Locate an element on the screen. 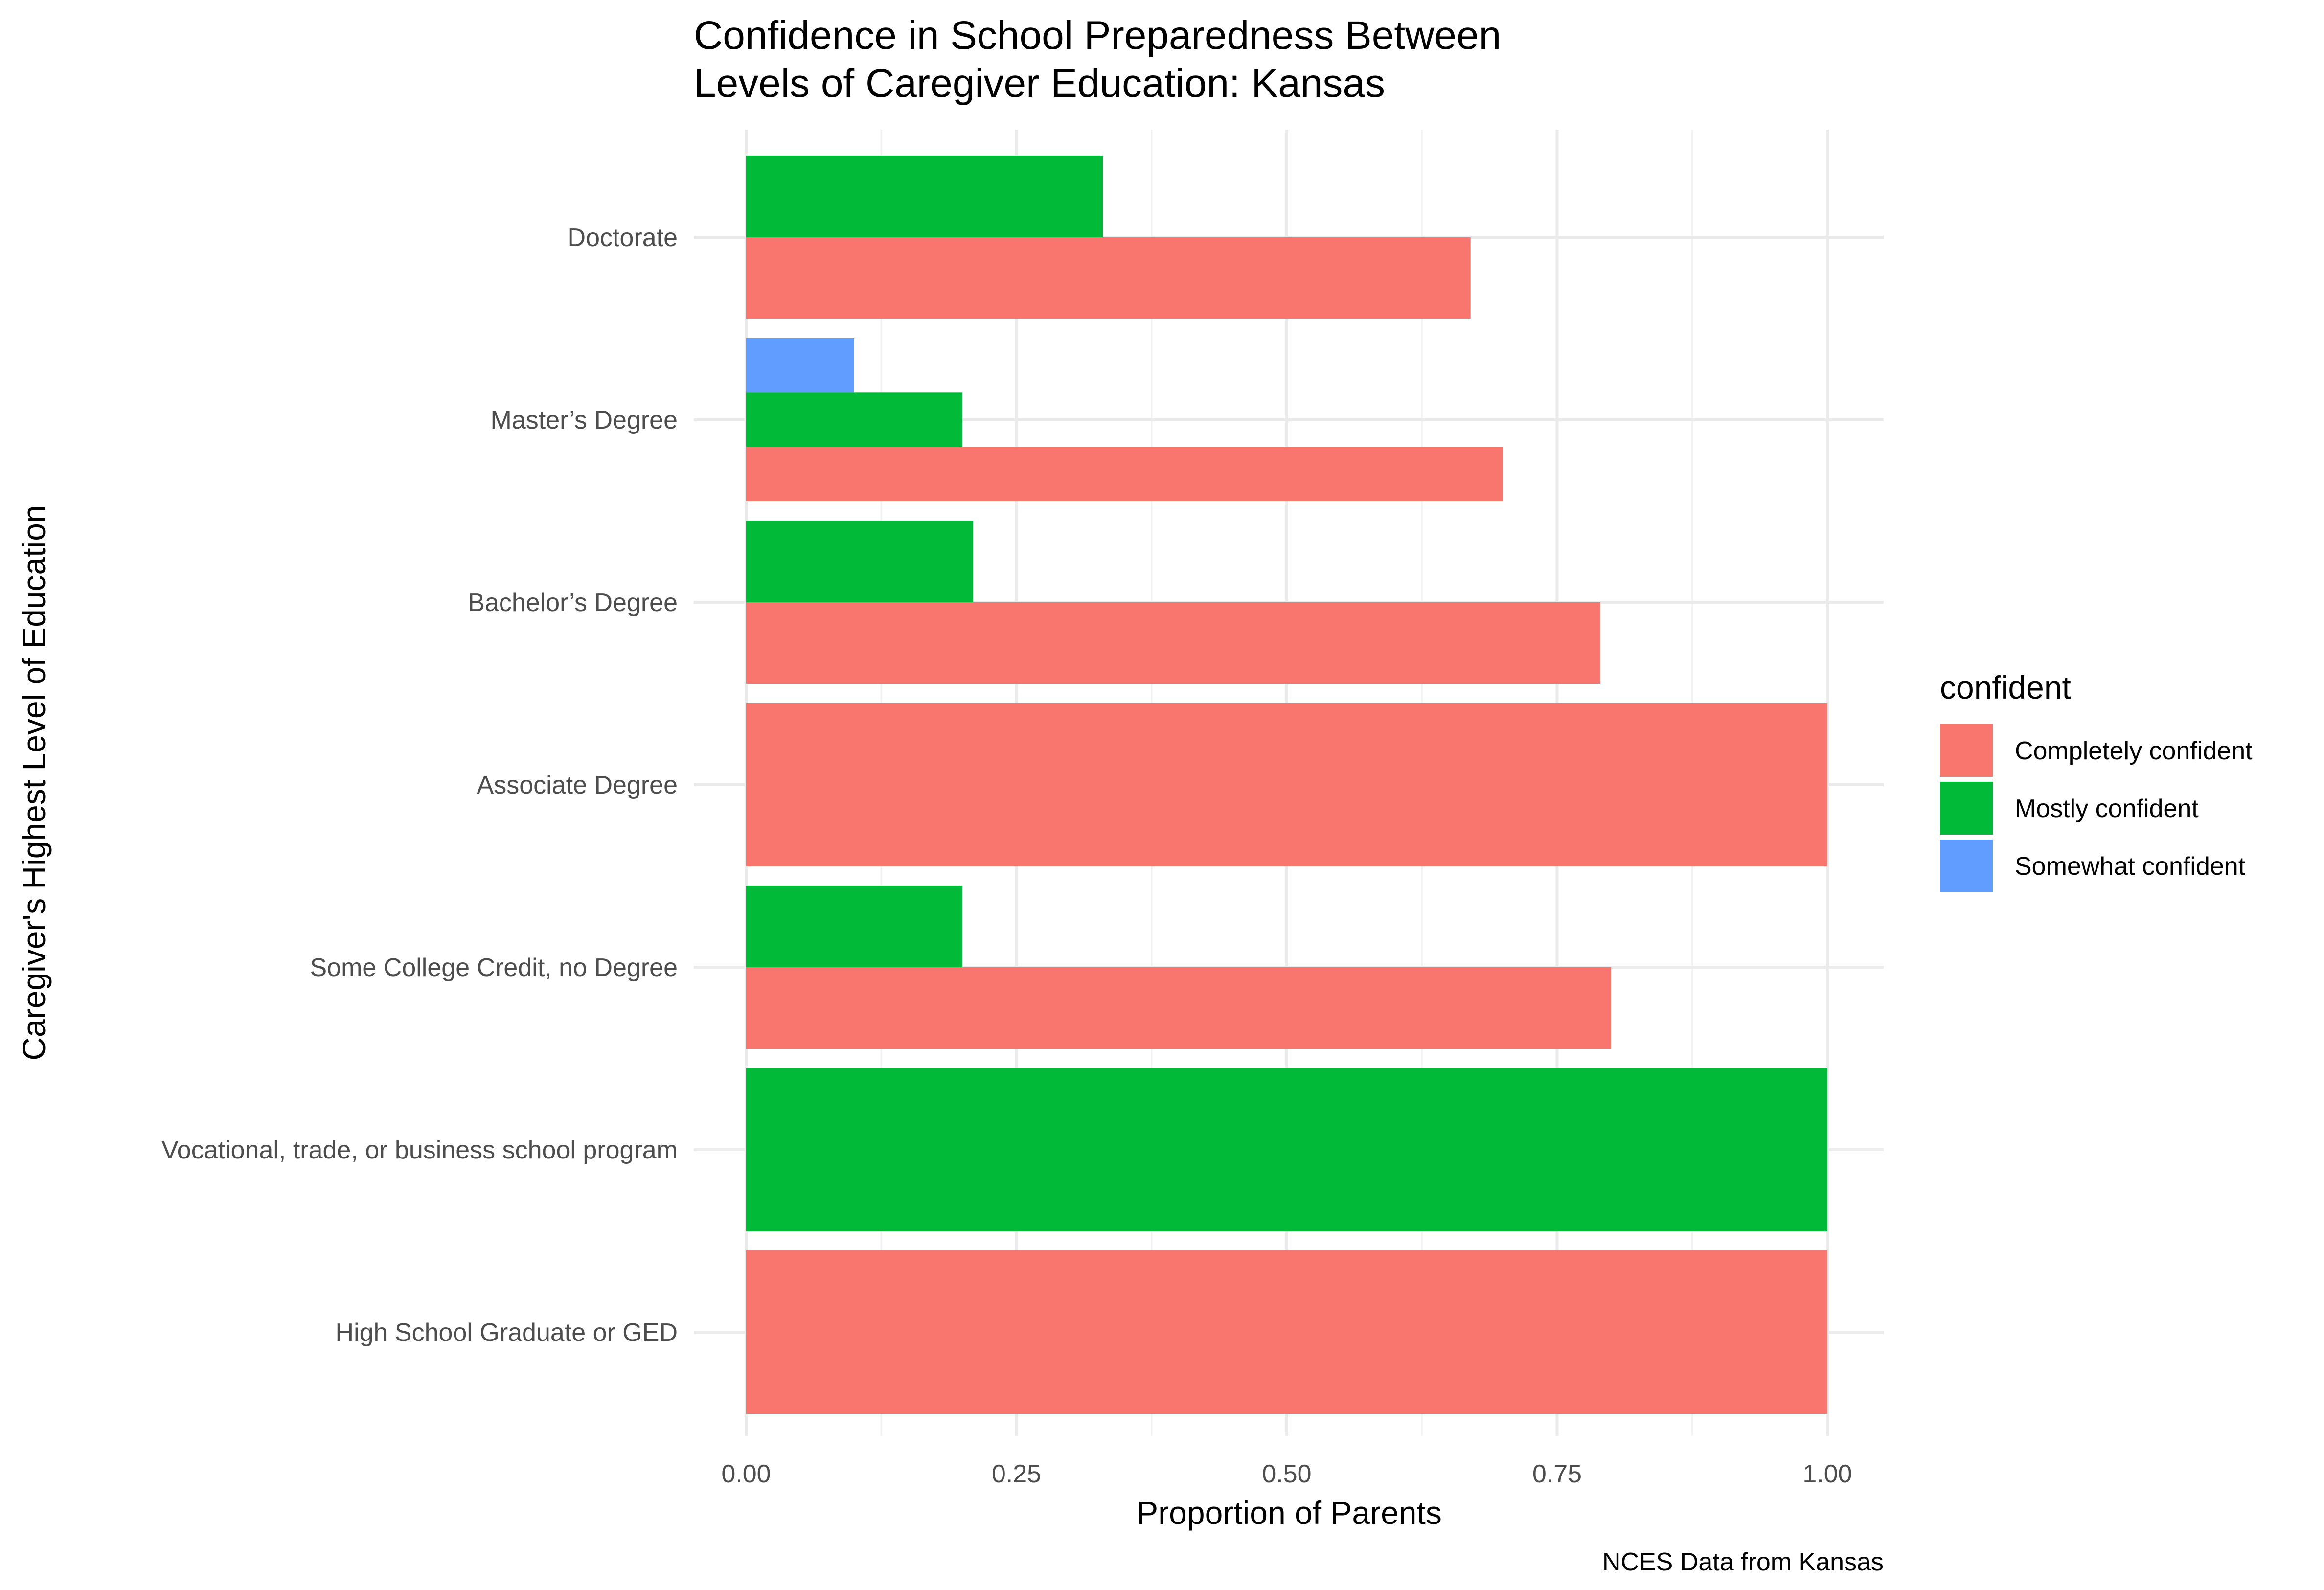 The image size is (2324, 1590). legend-label: Somewhat confident is located at coordinates (2131, 867).